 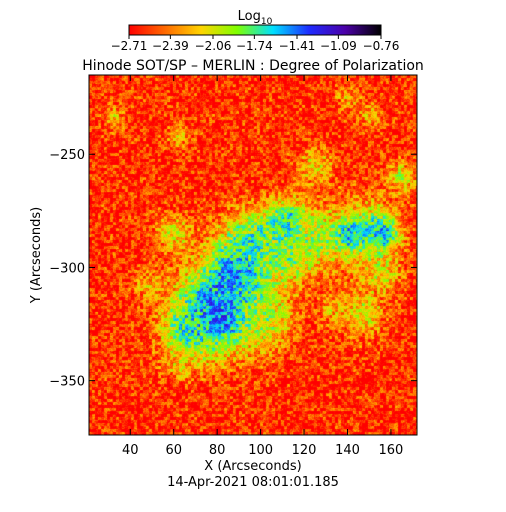 I want to click on colorbar-tick-label: −1.09, so click(x=338, y=46).